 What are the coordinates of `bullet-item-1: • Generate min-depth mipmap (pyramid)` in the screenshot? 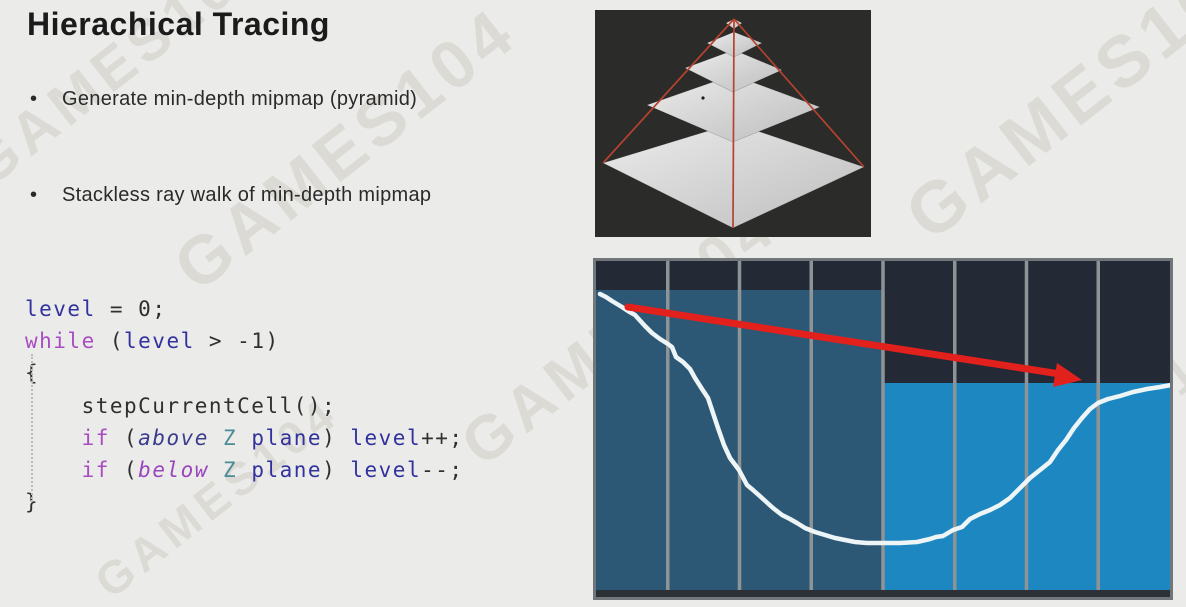 It's located at (223, 99).